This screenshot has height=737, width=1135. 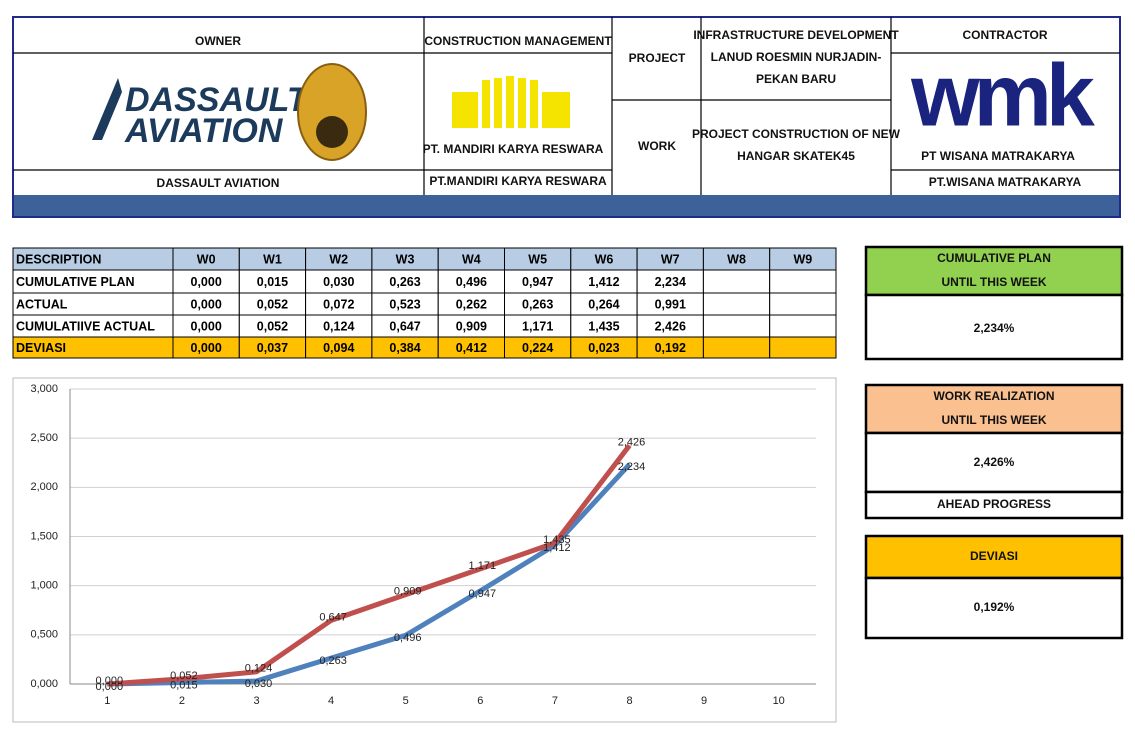 What do you see at coordinates (994, 462) in the screenshot?
I see `card-value: 2,426%` at bounding box center [994, 462].